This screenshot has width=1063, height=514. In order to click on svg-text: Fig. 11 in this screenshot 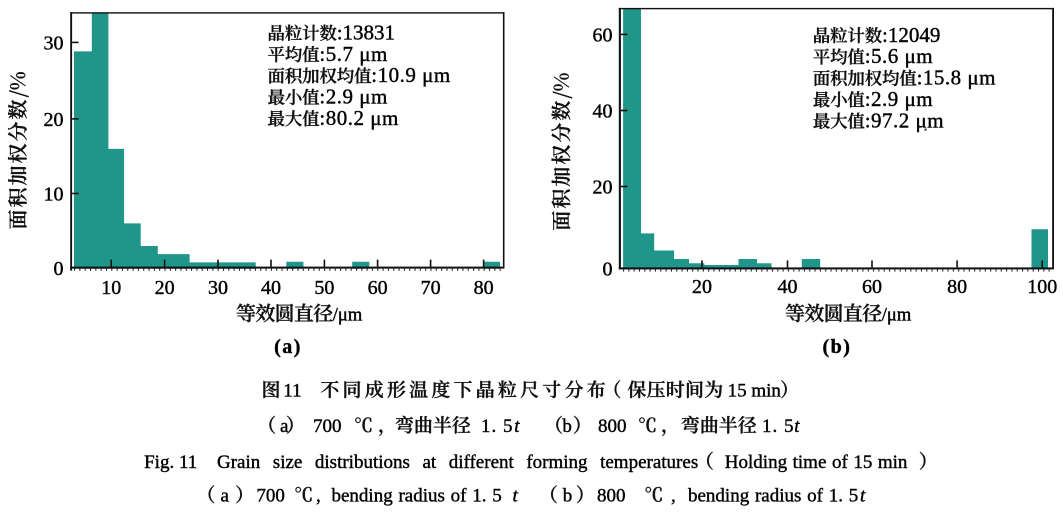, I will do `click(170, 462)`.